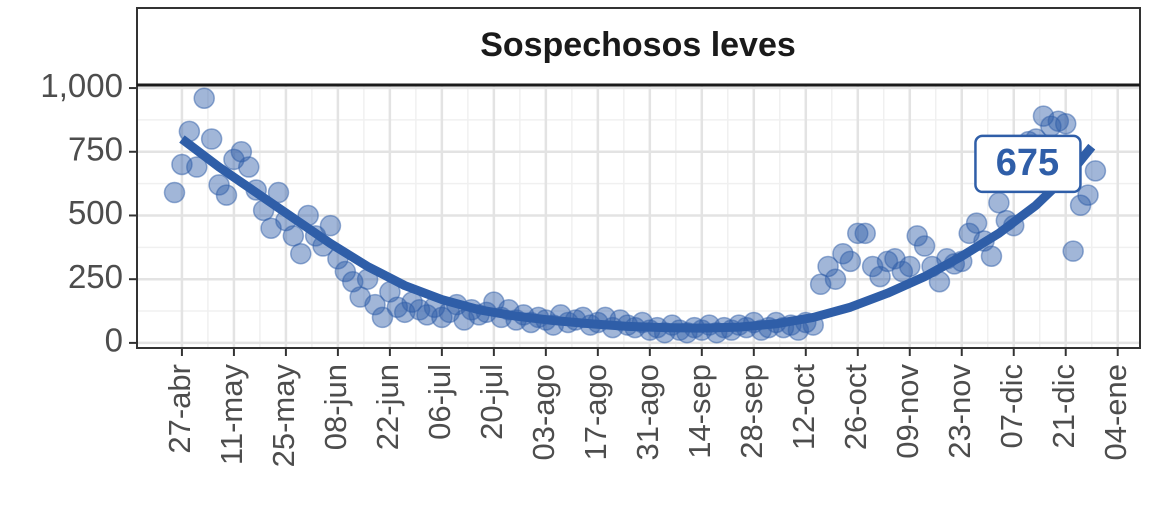 This screenshot has width=1153, height=521. I want to click on y-tick-label: 500, so click(95, 212).